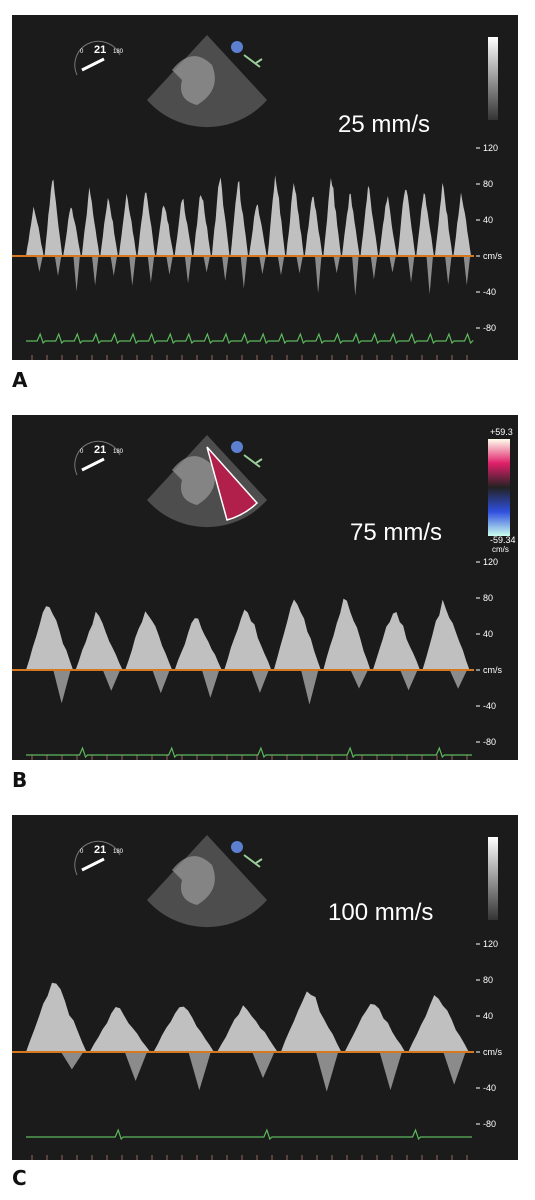 The image size is (535, 1200). Describe the element at coordinates (19, 1178) in the screenshot. I see `panel-label: C` at that location.